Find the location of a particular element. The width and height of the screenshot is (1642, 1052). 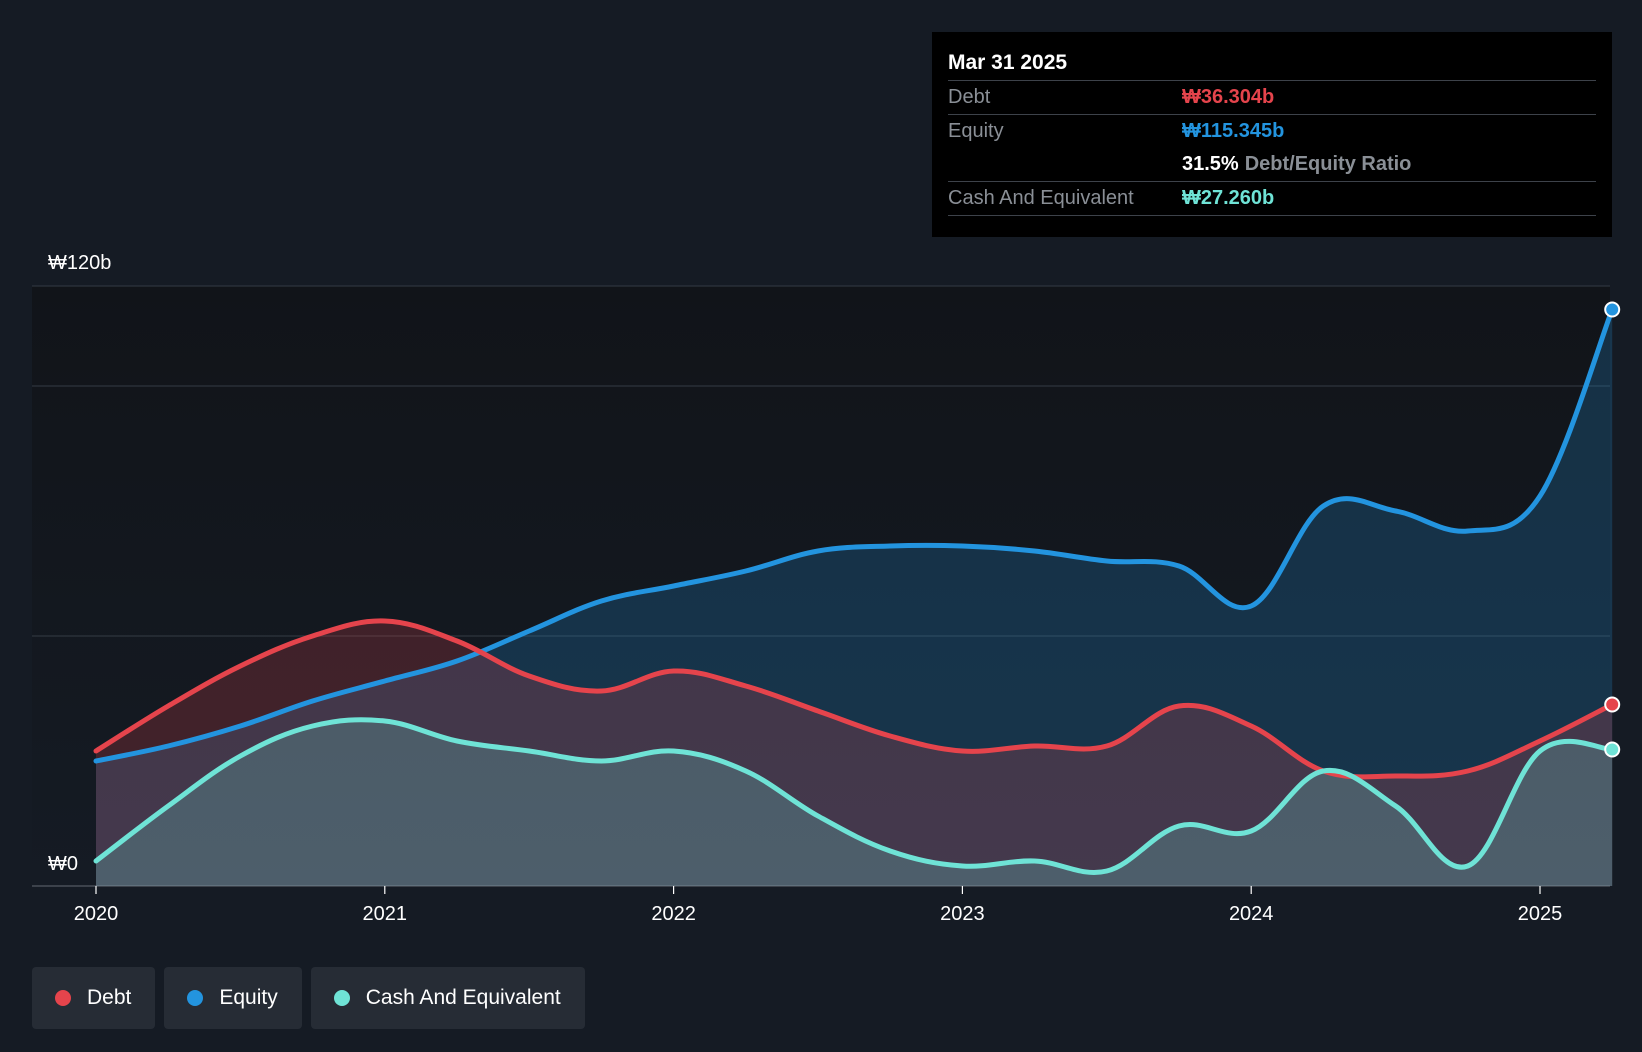

tooltip-row-cash: Cash And Equivalent ₩27.260b is located at coordinates (1272, 198).